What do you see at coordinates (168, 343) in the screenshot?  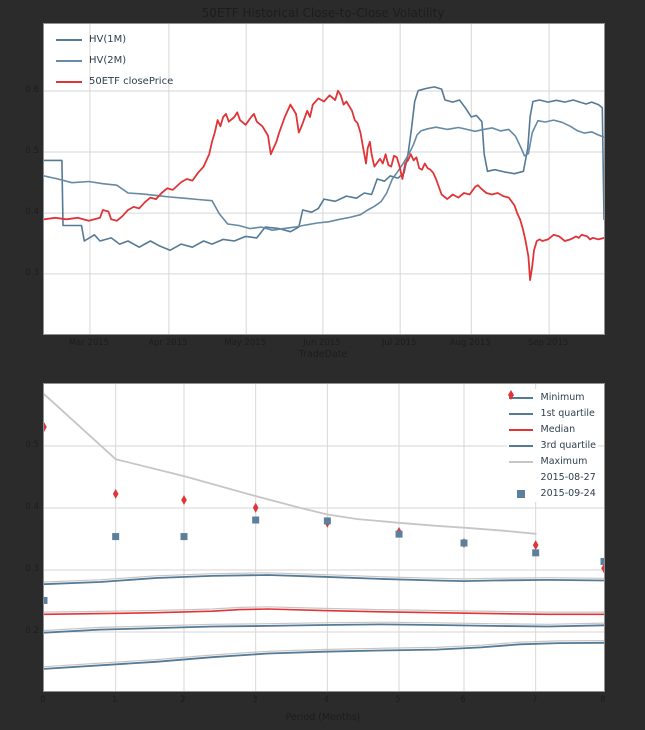 I see `x-tick-label: Apr 2015` at bounding box center [168, 343].